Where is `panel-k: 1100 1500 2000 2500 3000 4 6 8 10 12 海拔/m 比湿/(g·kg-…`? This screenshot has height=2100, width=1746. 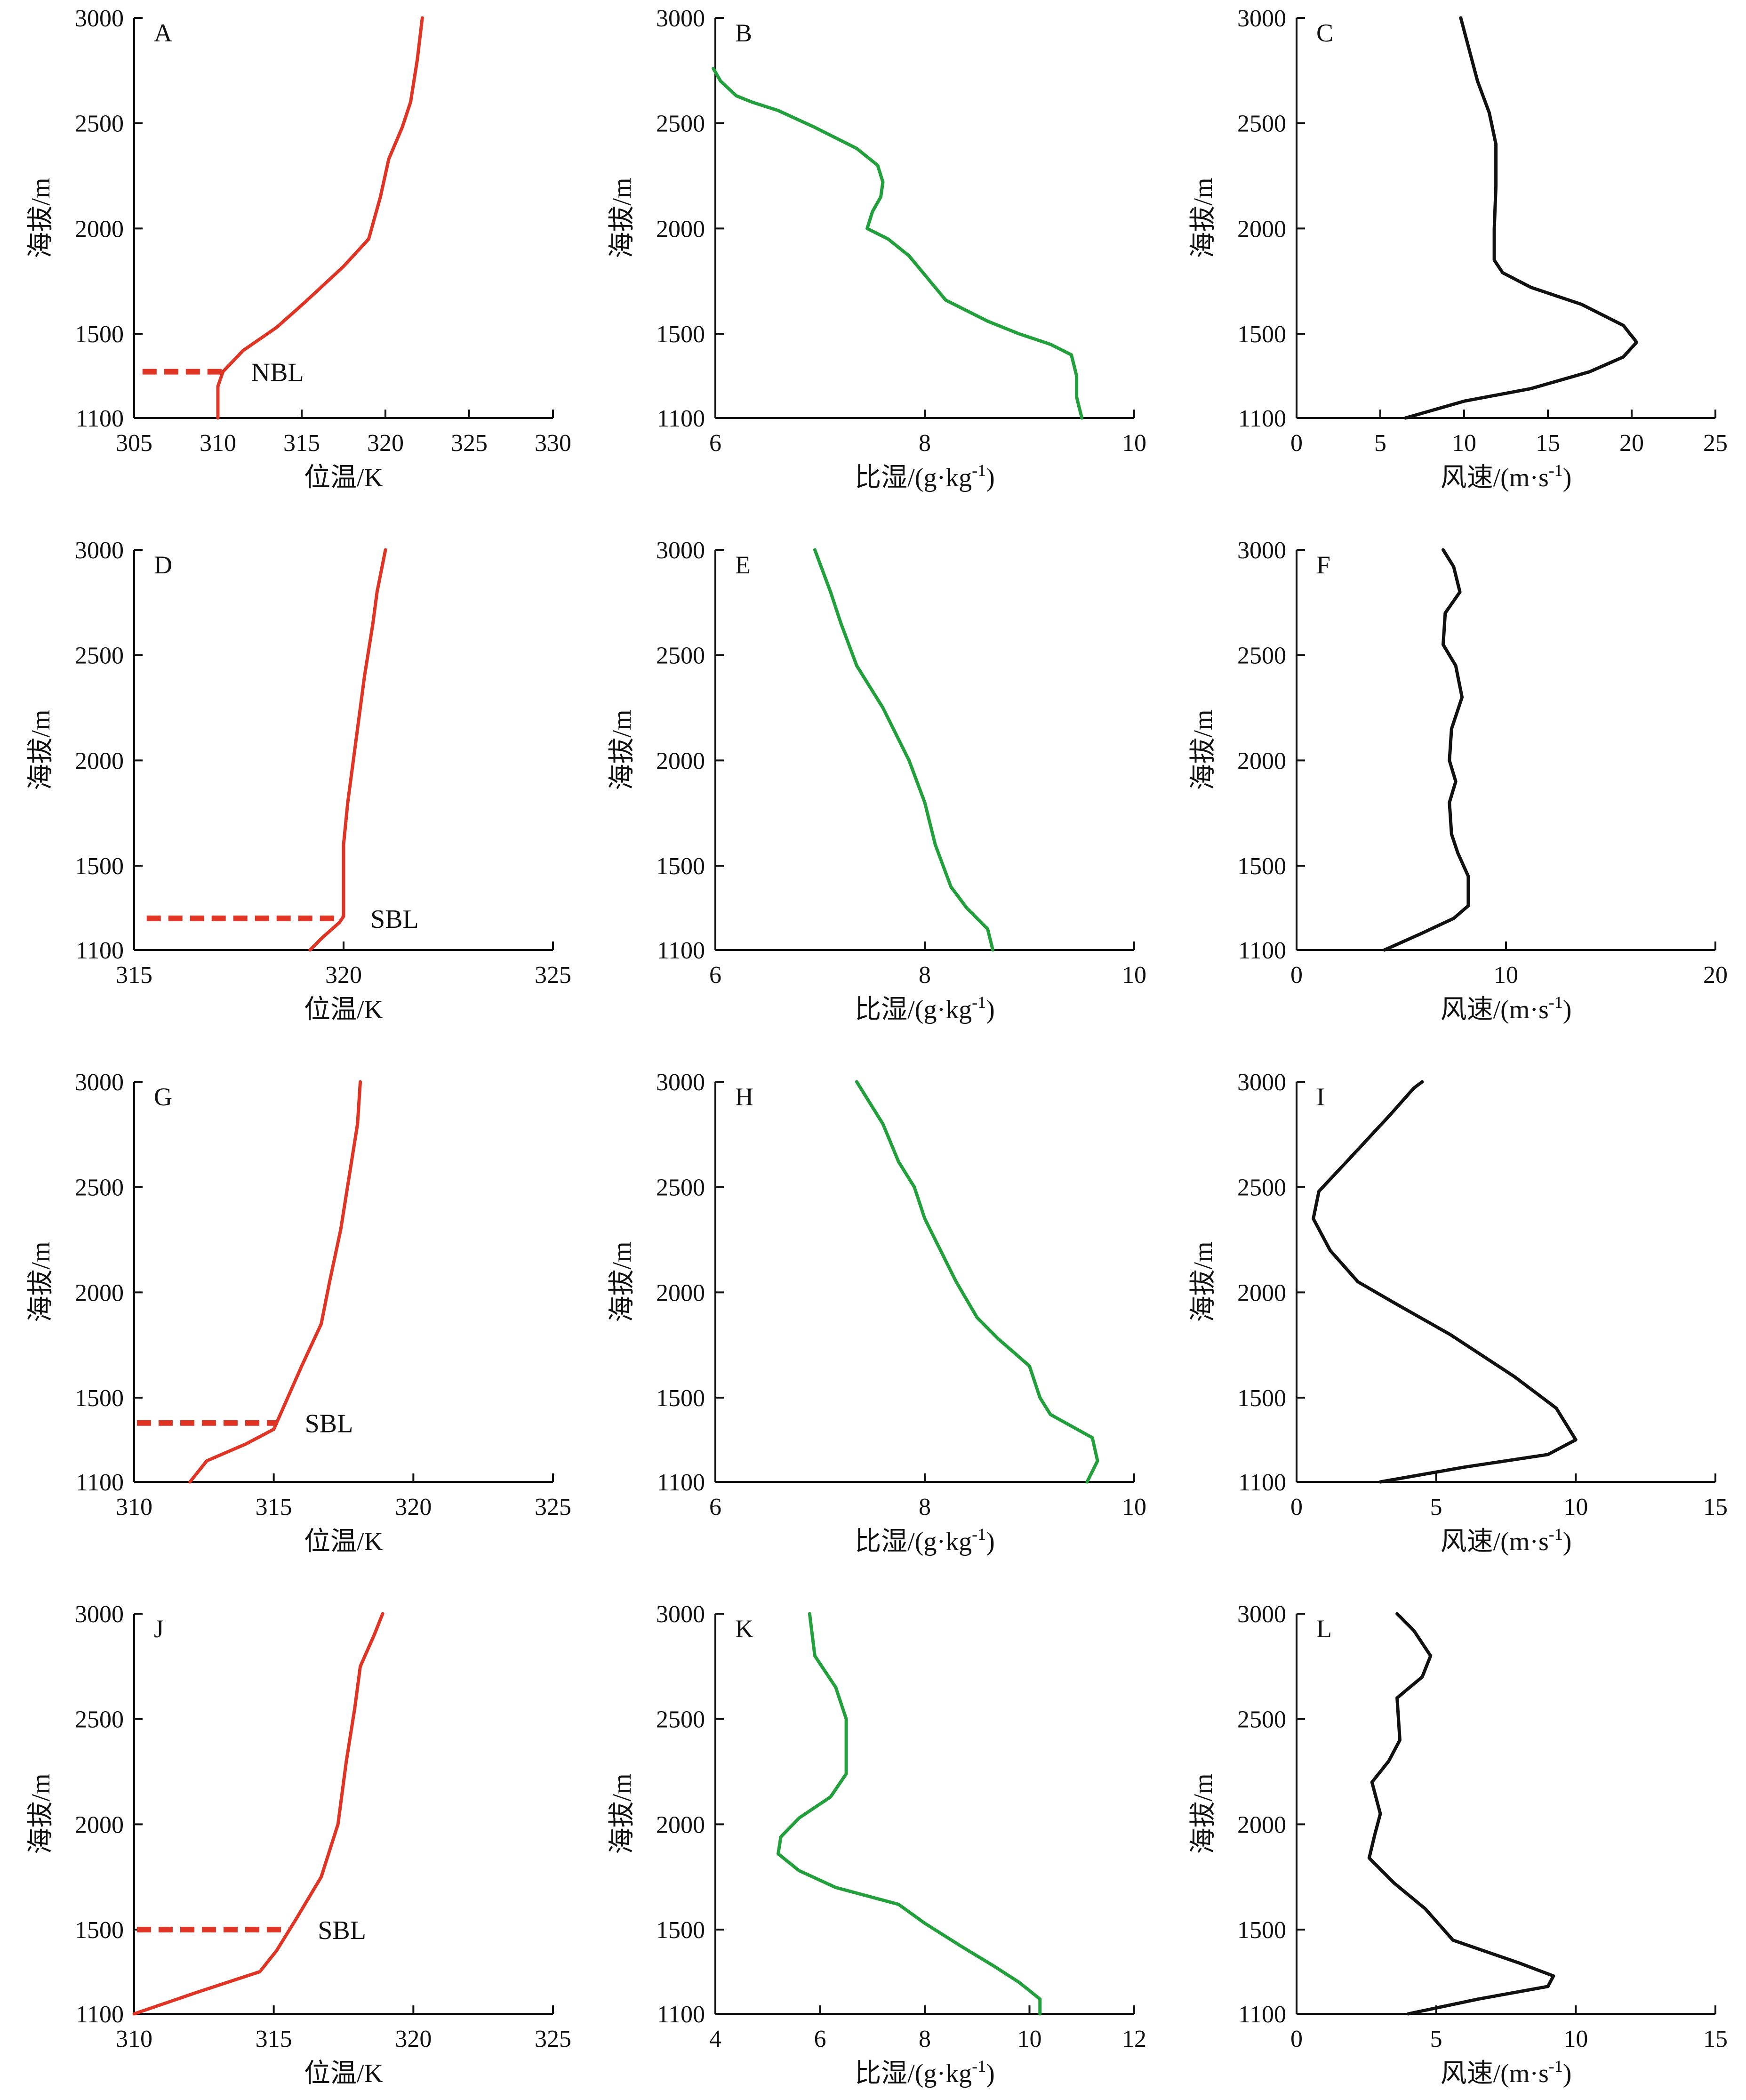
panel-k: 1100 1500 2000 2500 3000 4 6 8 10 12 海拔/m 比湿/(g·kg-… is located at coordinates (877, 1844).